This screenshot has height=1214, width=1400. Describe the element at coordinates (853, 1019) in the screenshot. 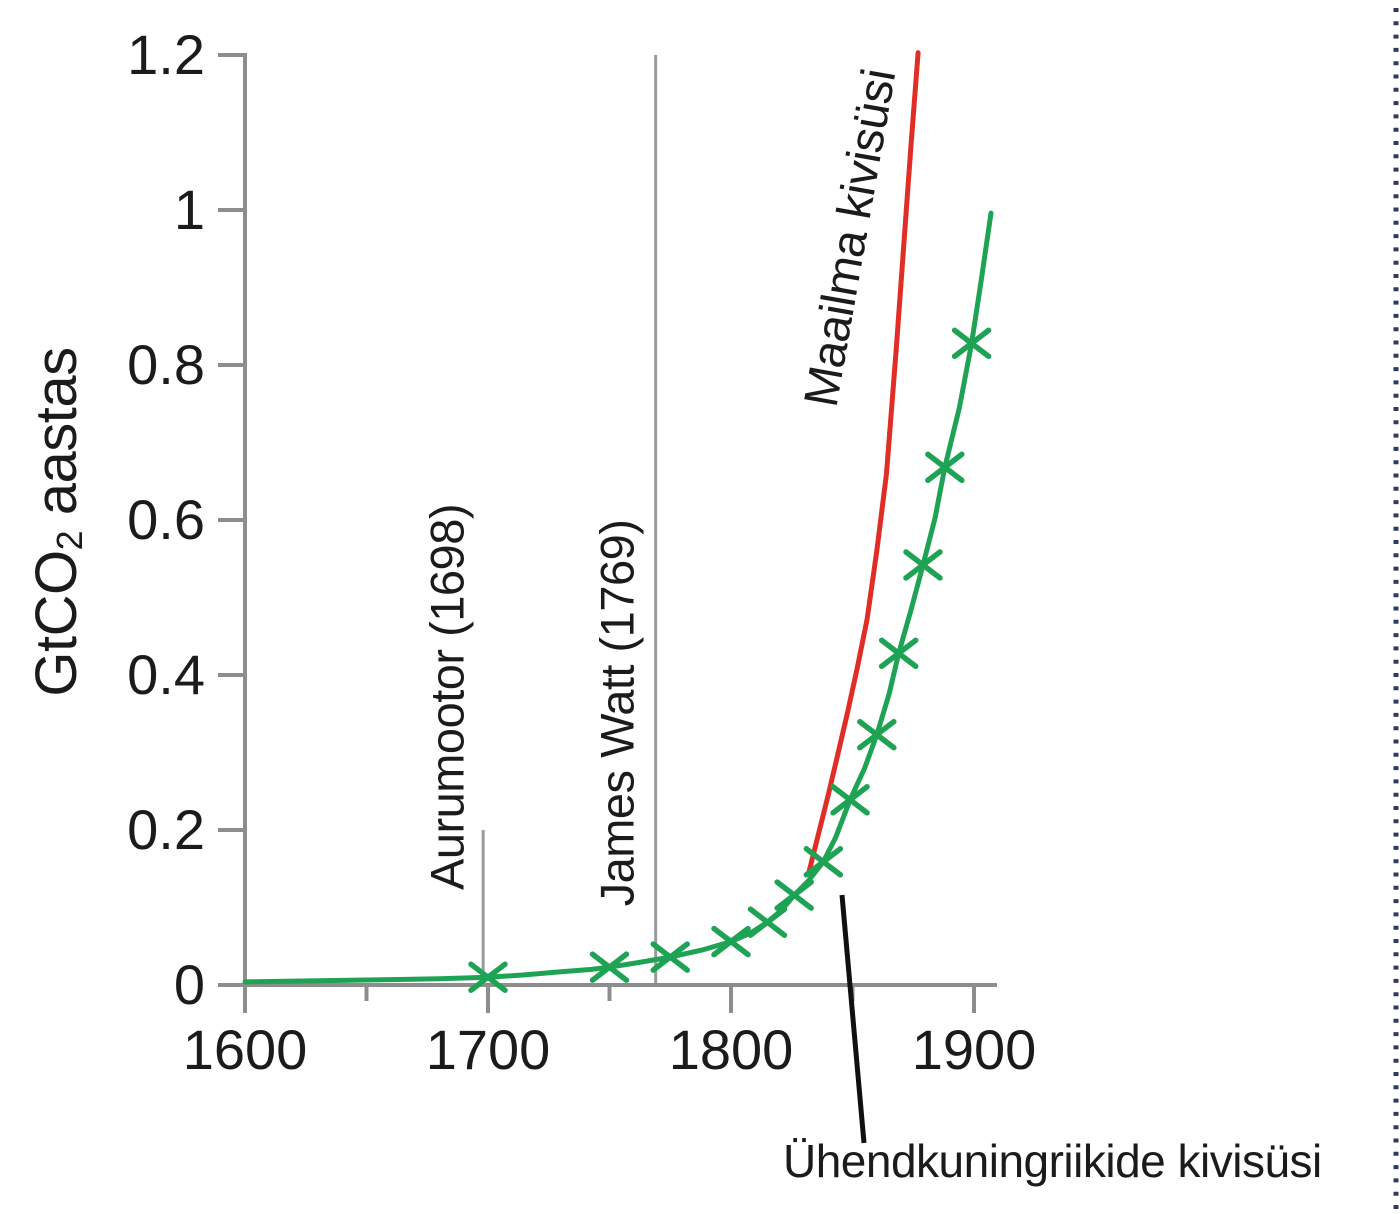

I see `annotation-leader-line` at that location.